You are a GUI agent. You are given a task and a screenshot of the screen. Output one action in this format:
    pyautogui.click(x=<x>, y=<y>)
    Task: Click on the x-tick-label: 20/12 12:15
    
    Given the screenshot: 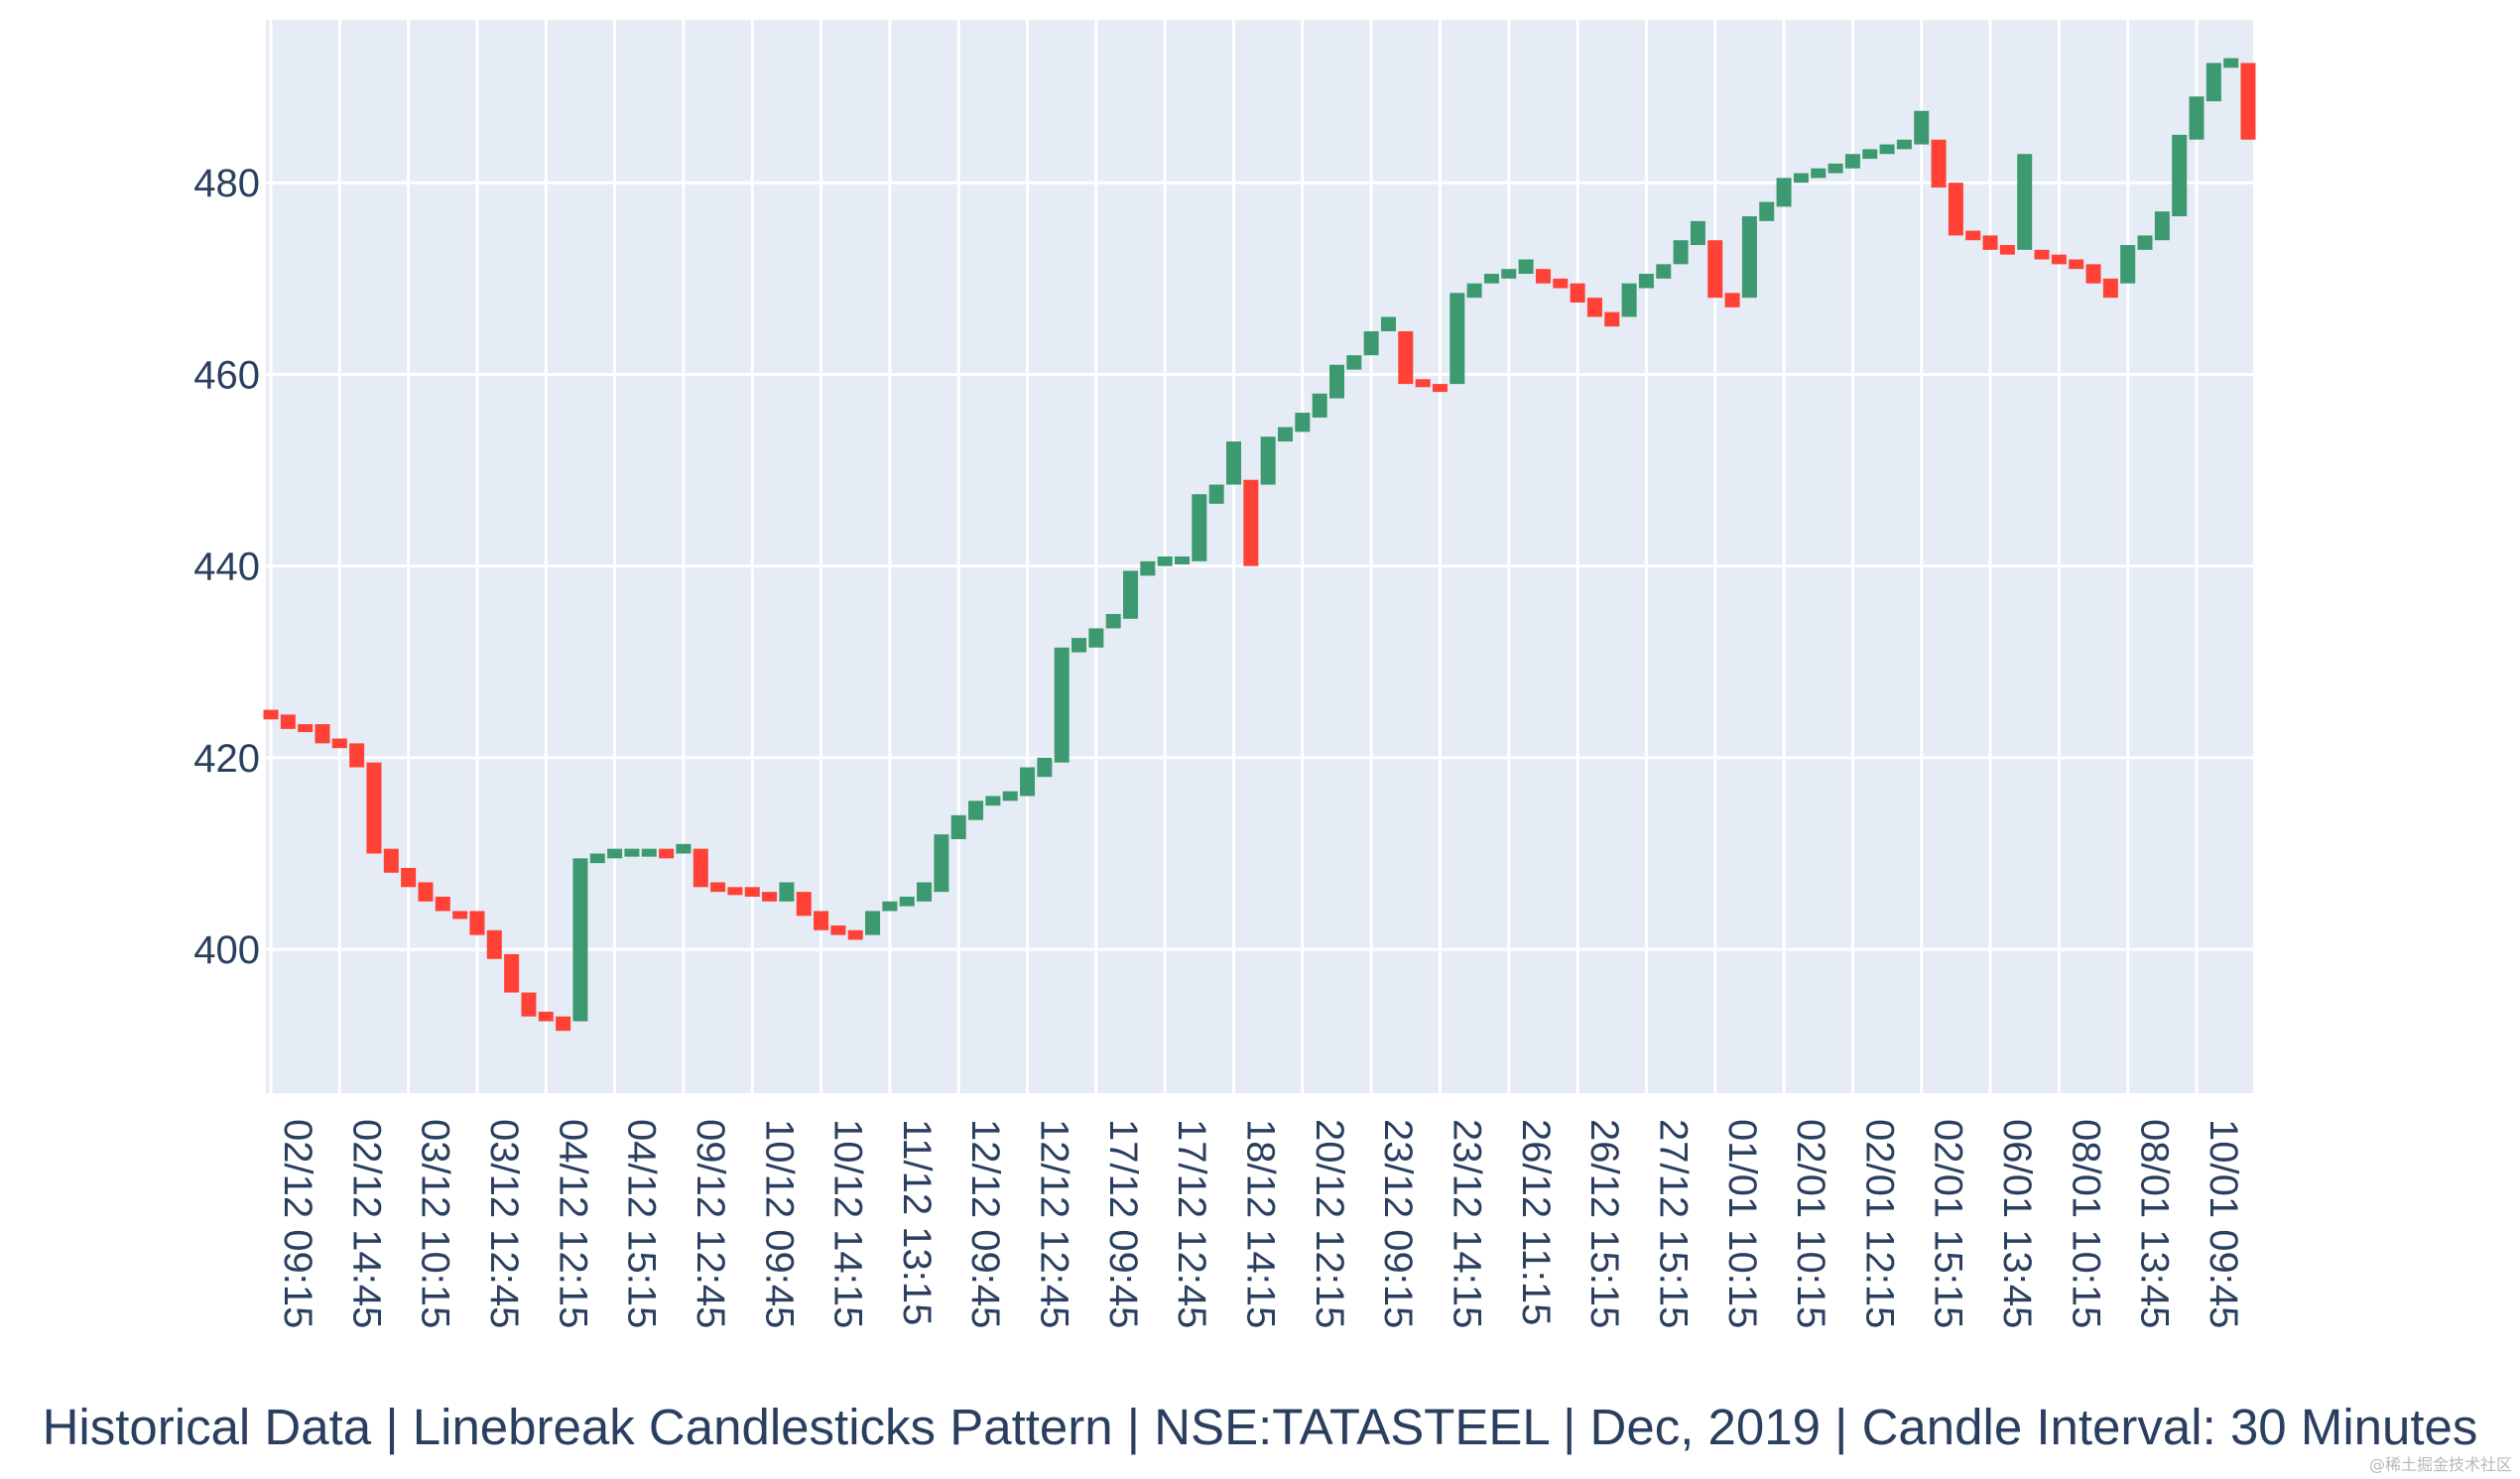 What is the action you would take?
    pyautogui.click(x=1329, y=1223)
    